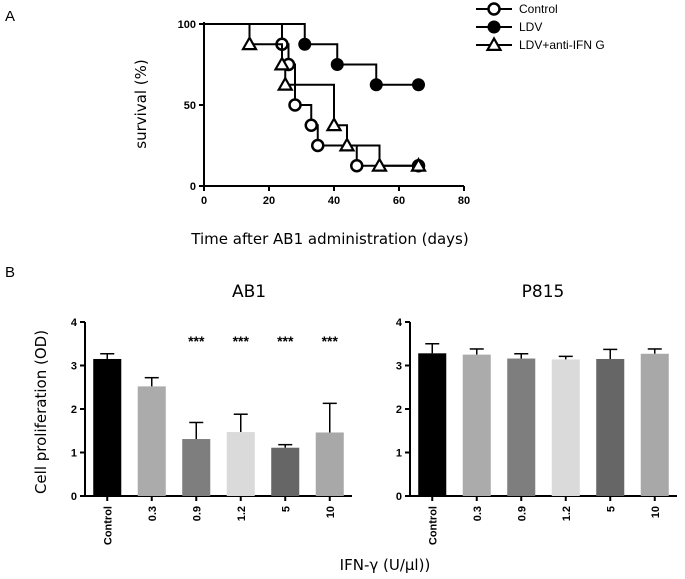 This screenshot has height=579, width=685. What do you see at coordinates (522, 513) in the screenshot?
I see `p815-x-tick-label: 0.9` at bounding box center [522, 513].